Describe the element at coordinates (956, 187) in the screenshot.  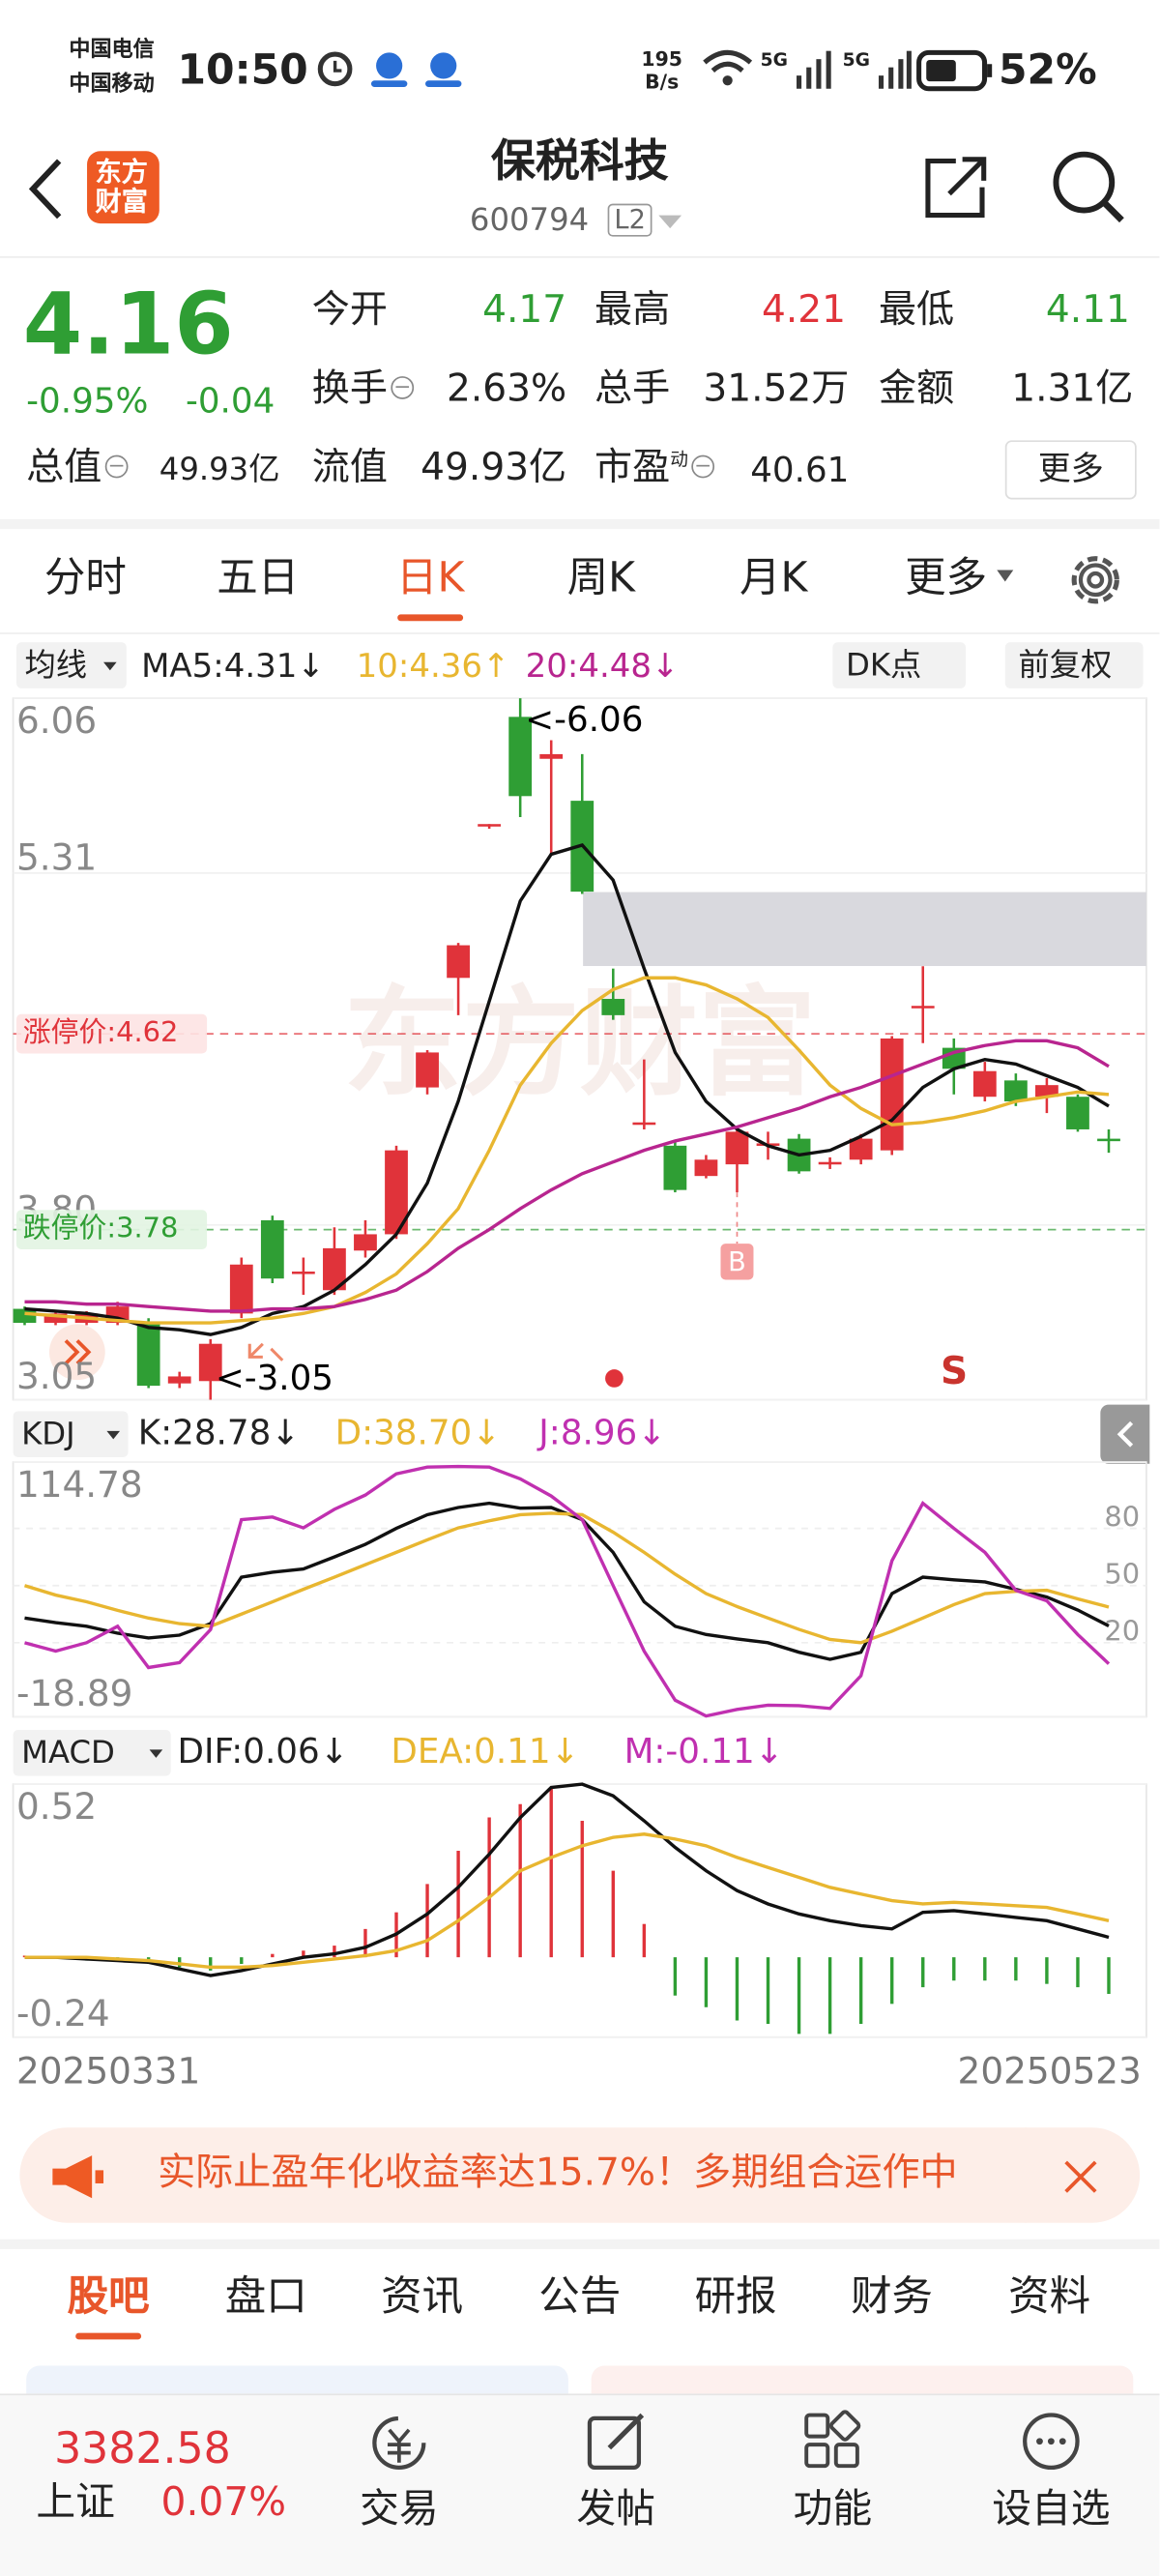
I see `share-button` at that location.